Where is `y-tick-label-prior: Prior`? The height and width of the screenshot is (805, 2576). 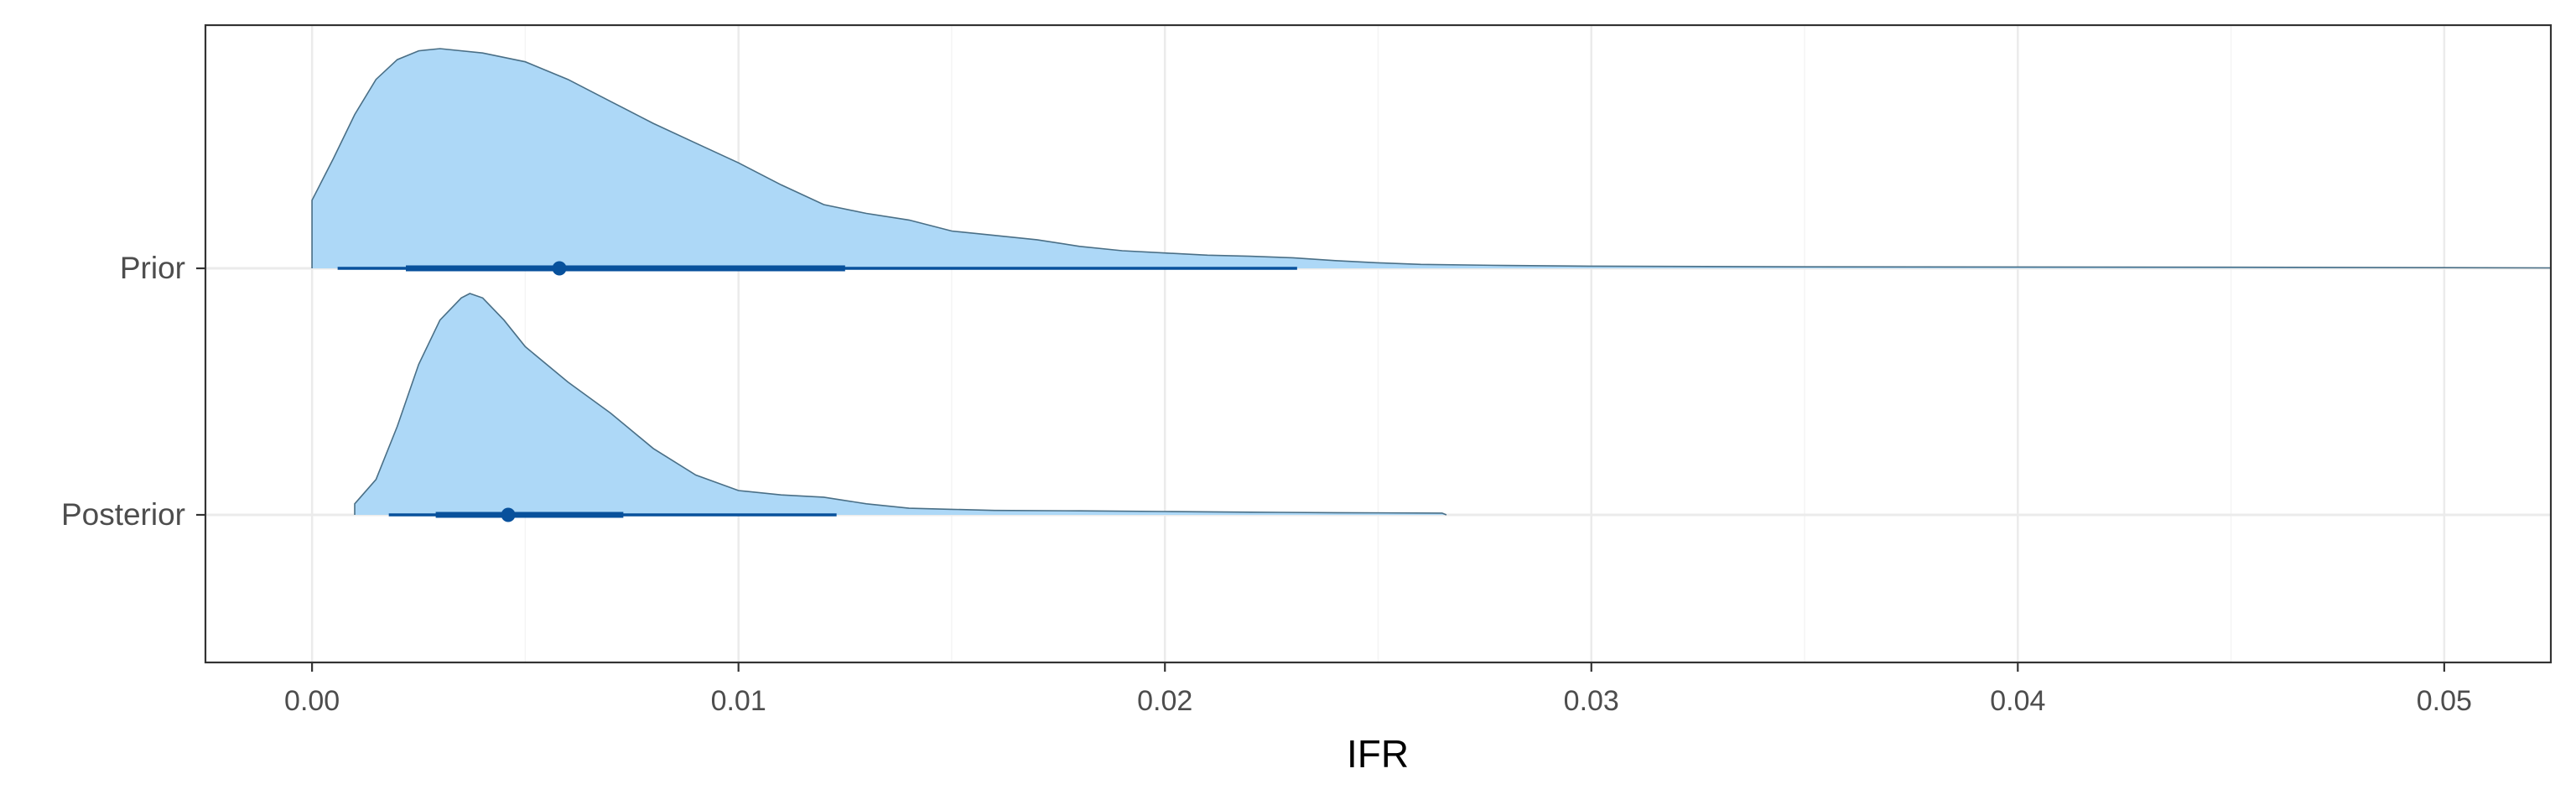 y-tick-label-prior: Prior is located at coordinates (152, 268).